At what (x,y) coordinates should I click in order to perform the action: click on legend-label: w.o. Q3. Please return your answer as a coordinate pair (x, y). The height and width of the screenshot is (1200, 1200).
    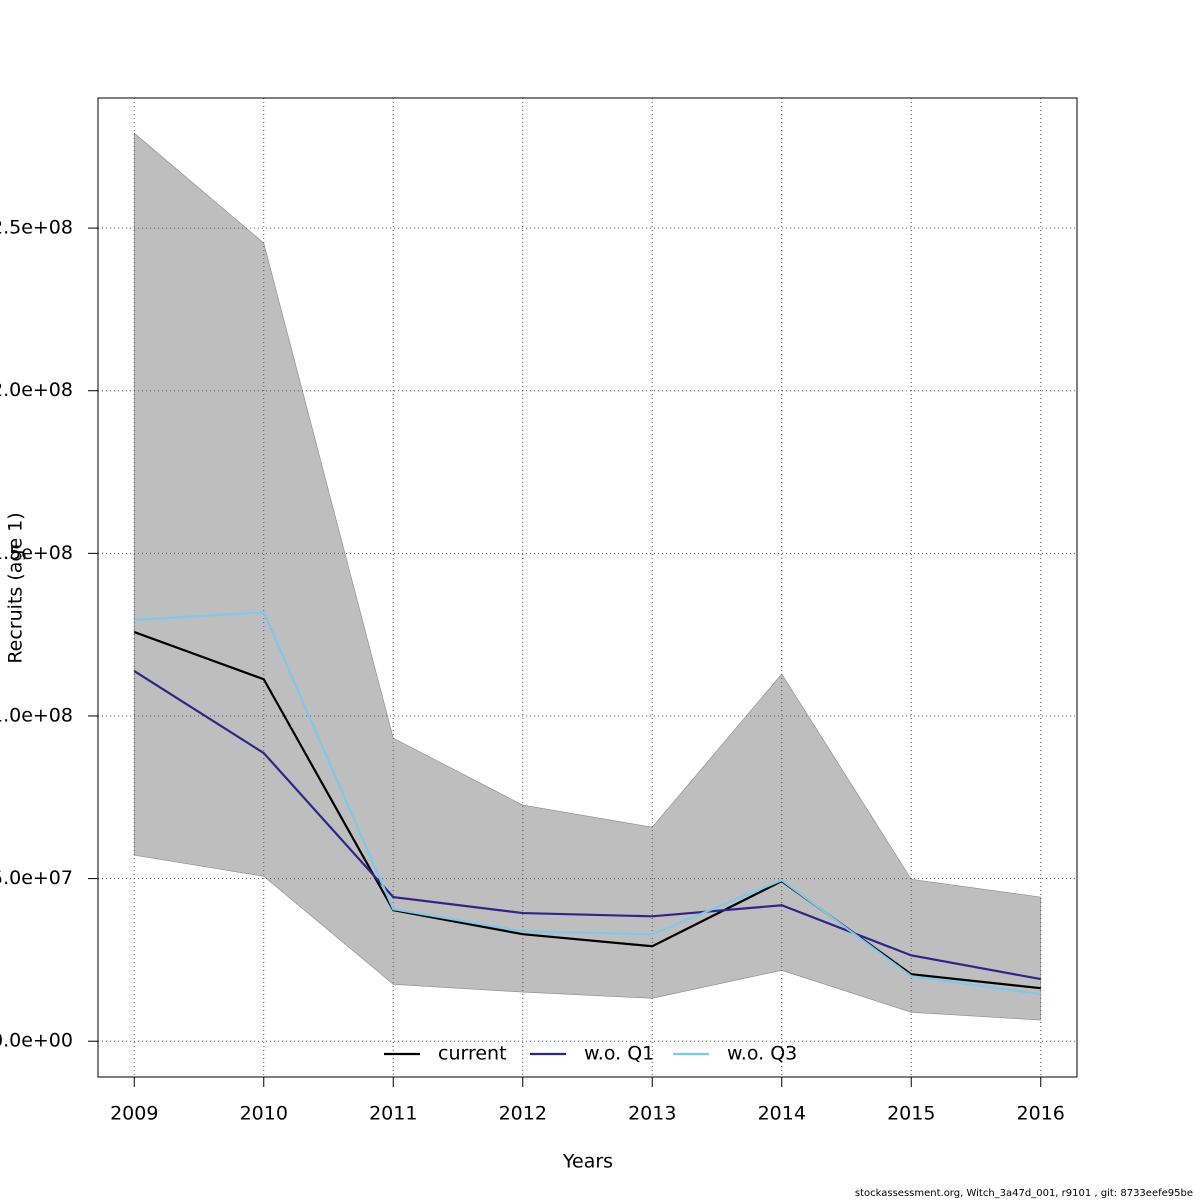
    Looking at the image, I should click on (762, 1054).